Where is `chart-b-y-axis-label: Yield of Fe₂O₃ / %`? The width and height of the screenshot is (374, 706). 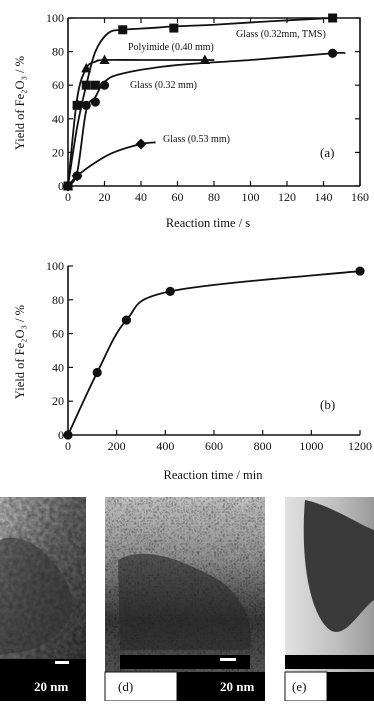 chart-b-y-axis-label: Yield of Fe₂O₃ / % is located at coordinates (20, 352).